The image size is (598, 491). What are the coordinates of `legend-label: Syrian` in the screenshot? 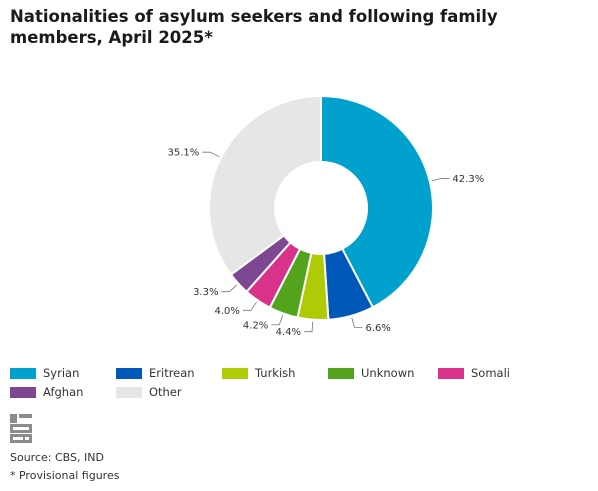 It's located at (61, 373).